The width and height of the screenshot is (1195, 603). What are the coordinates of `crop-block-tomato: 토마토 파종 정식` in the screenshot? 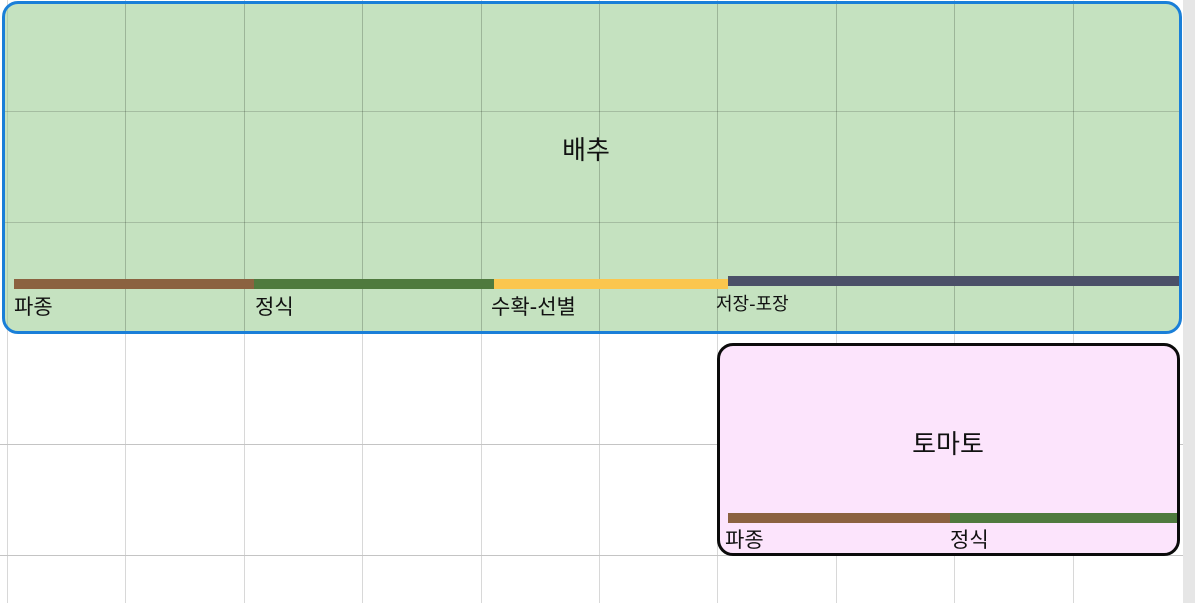 It's located at (948, 449).